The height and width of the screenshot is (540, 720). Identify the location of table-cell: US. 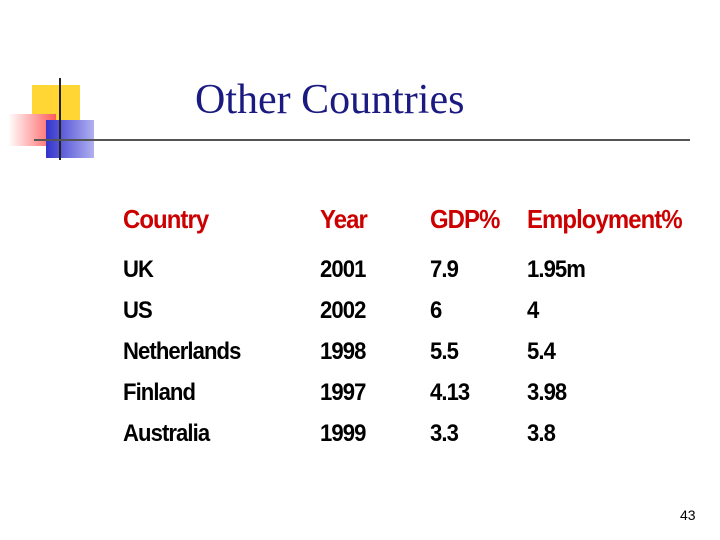
(138, 310).